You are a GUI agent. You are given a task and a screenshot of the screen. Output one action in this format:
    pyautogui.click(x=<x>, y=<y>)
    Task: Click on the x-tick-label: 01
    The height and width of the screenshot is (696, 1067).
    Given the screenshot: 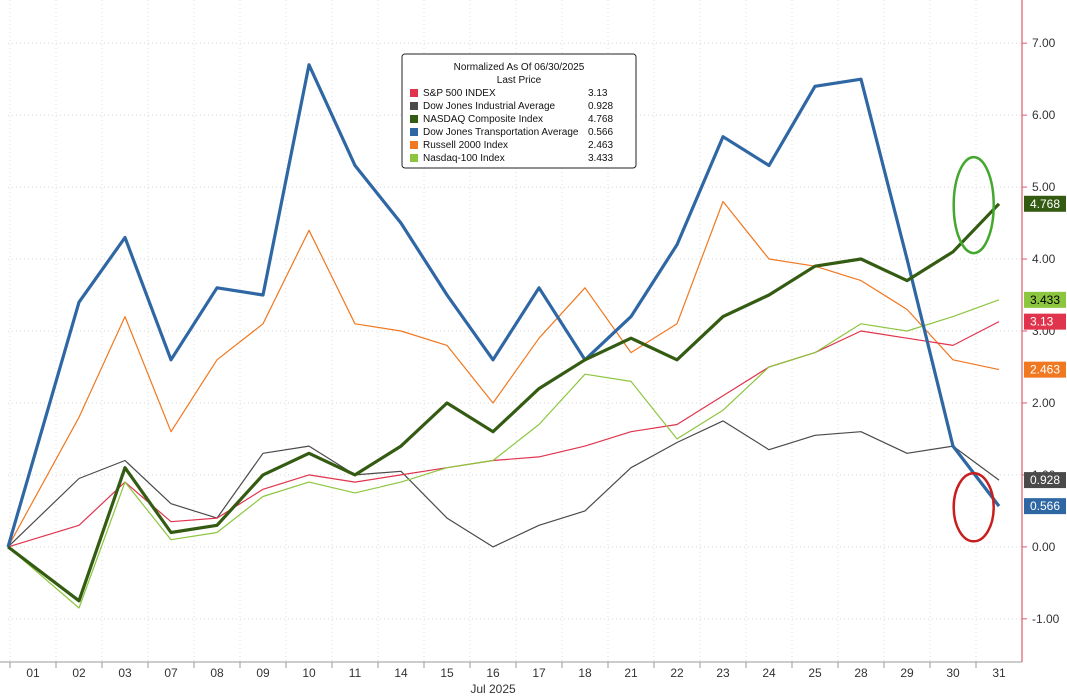 What is the action you would take?
    pyautogui.click(x=33, y=673)
    